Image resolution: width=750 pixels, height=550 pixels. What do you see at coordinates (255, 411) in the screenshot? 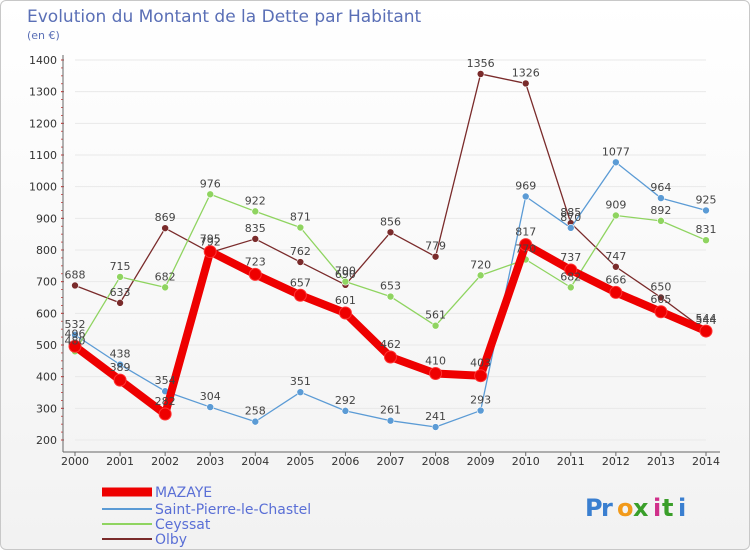
I see `data-label-saint-pierre-le-chastel: 258` at bounding box center [255, 411].